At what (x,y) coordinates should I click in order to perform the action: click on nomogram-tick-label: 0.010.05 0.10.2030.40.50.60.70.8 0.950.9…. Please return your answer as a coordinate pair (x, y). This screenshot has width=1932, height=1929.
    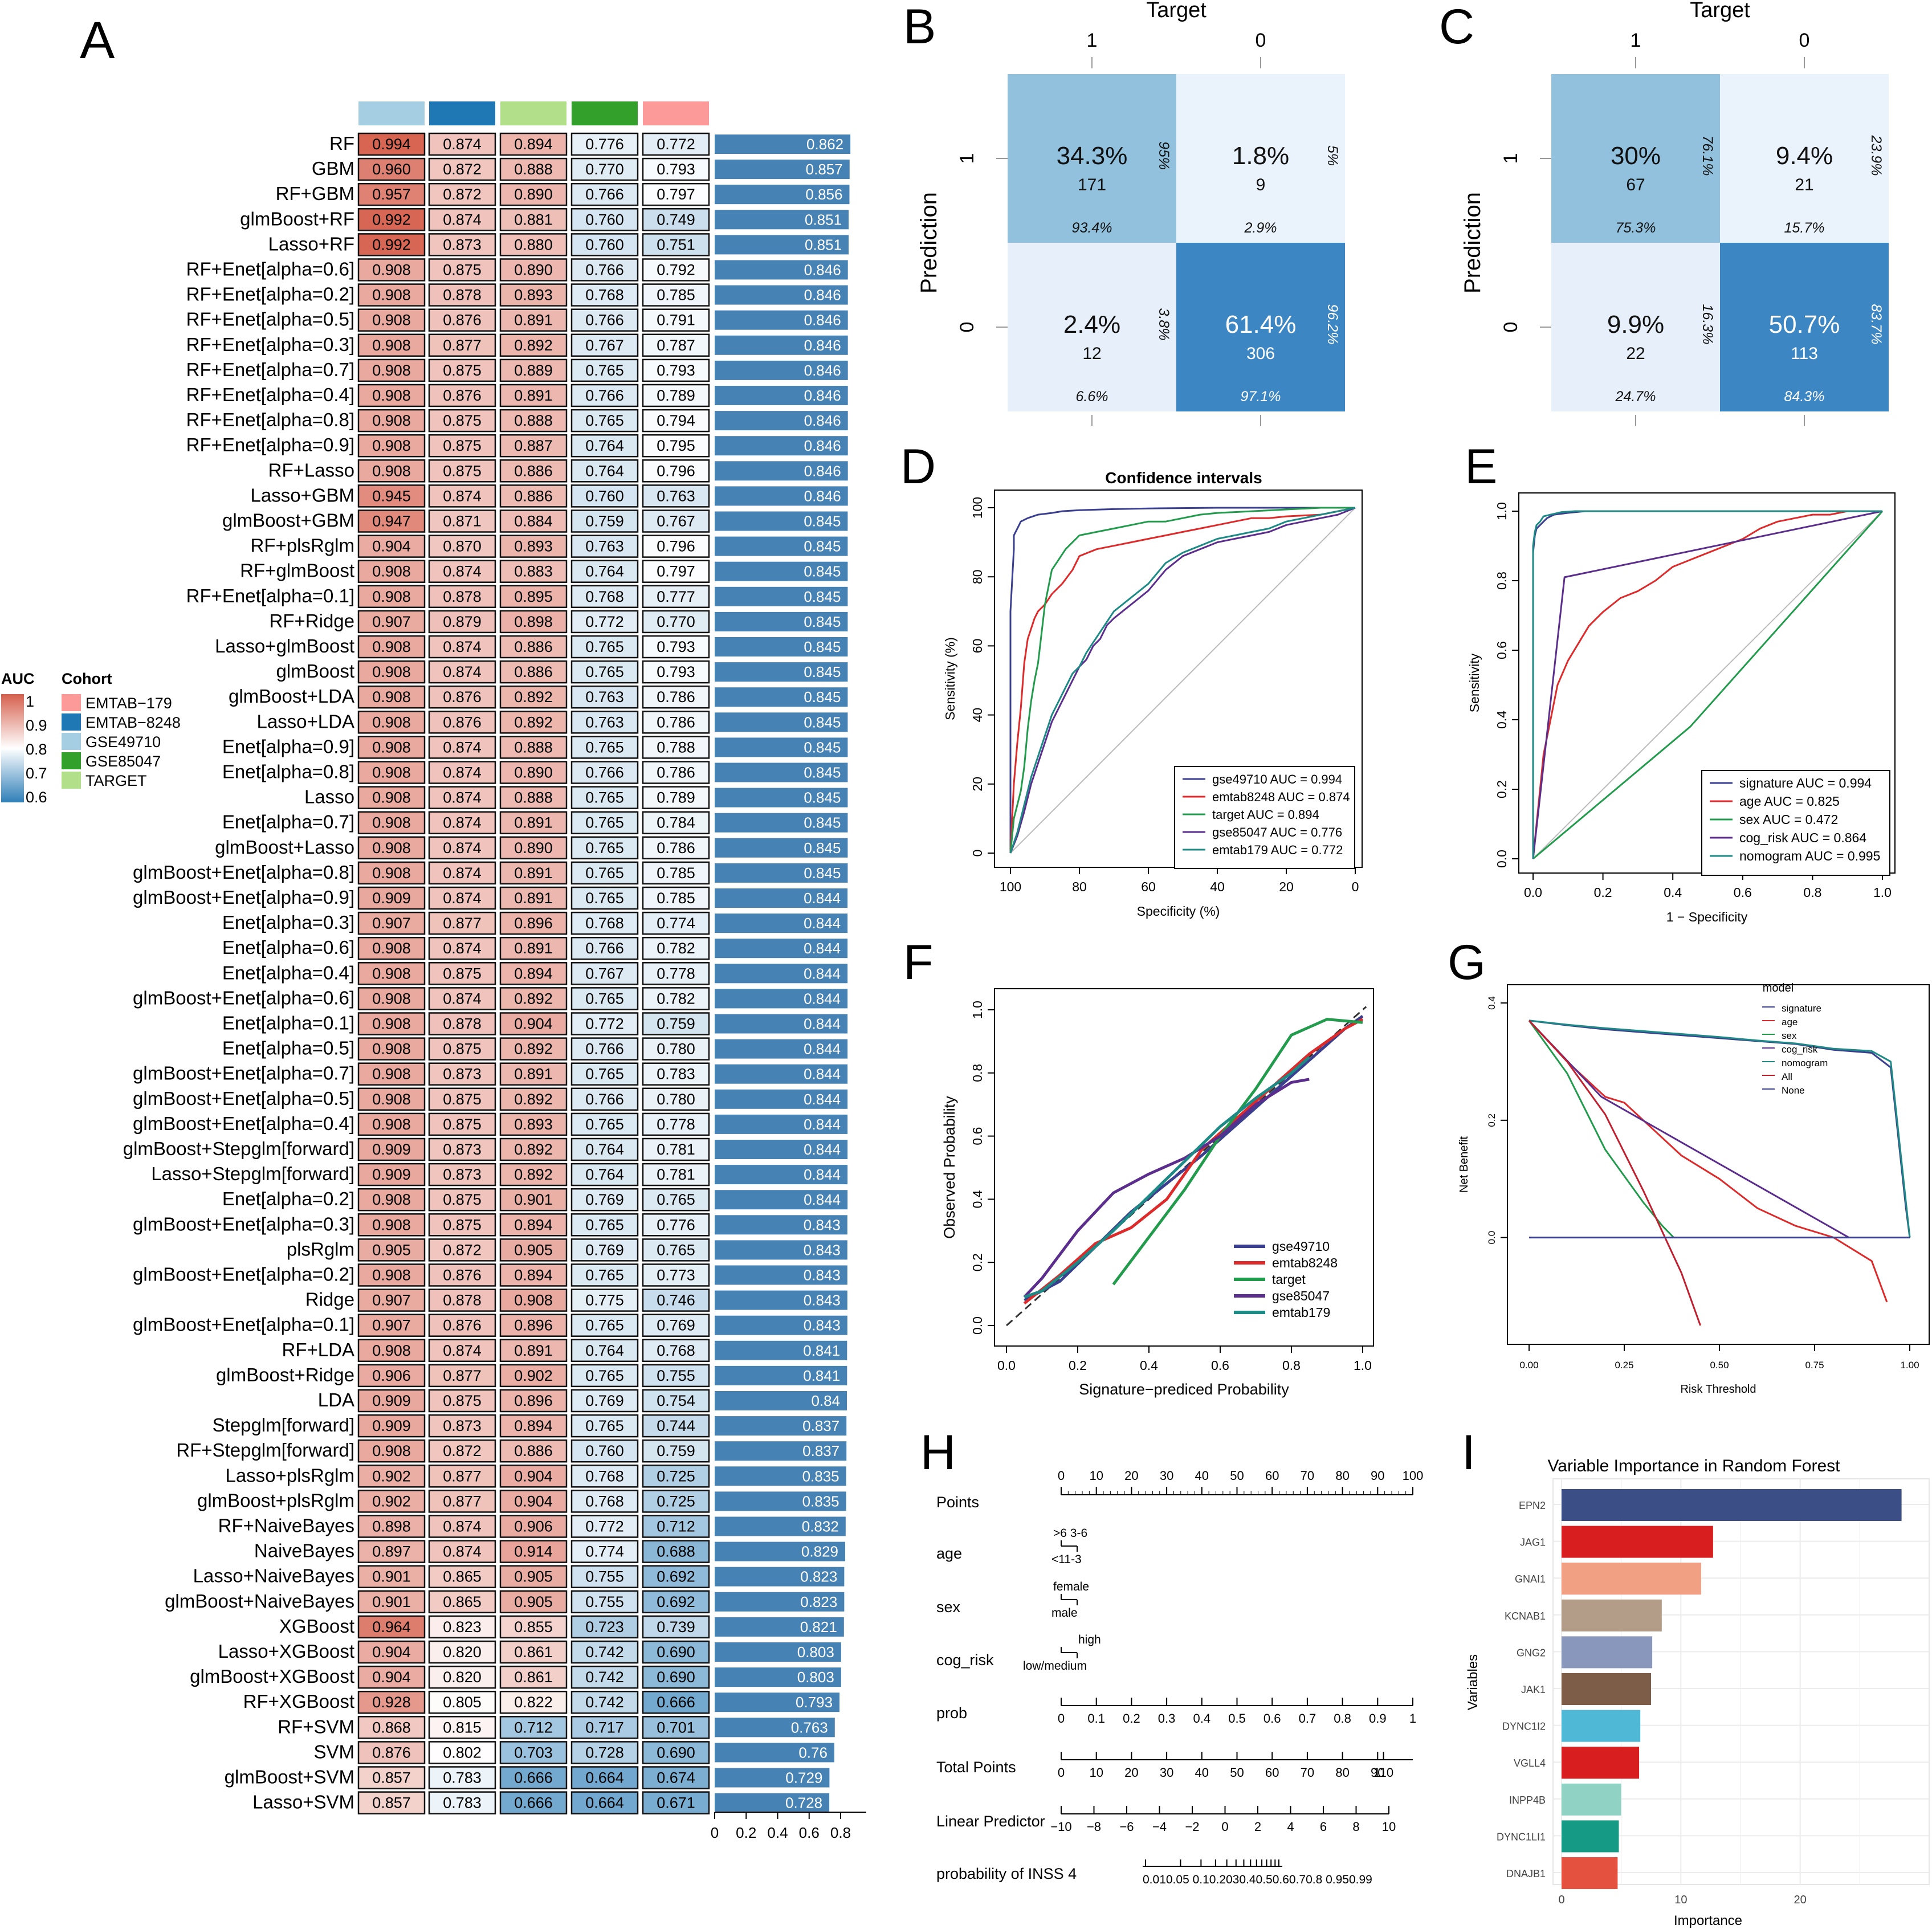
    Looking at the image, I should click on (1257, 1880).